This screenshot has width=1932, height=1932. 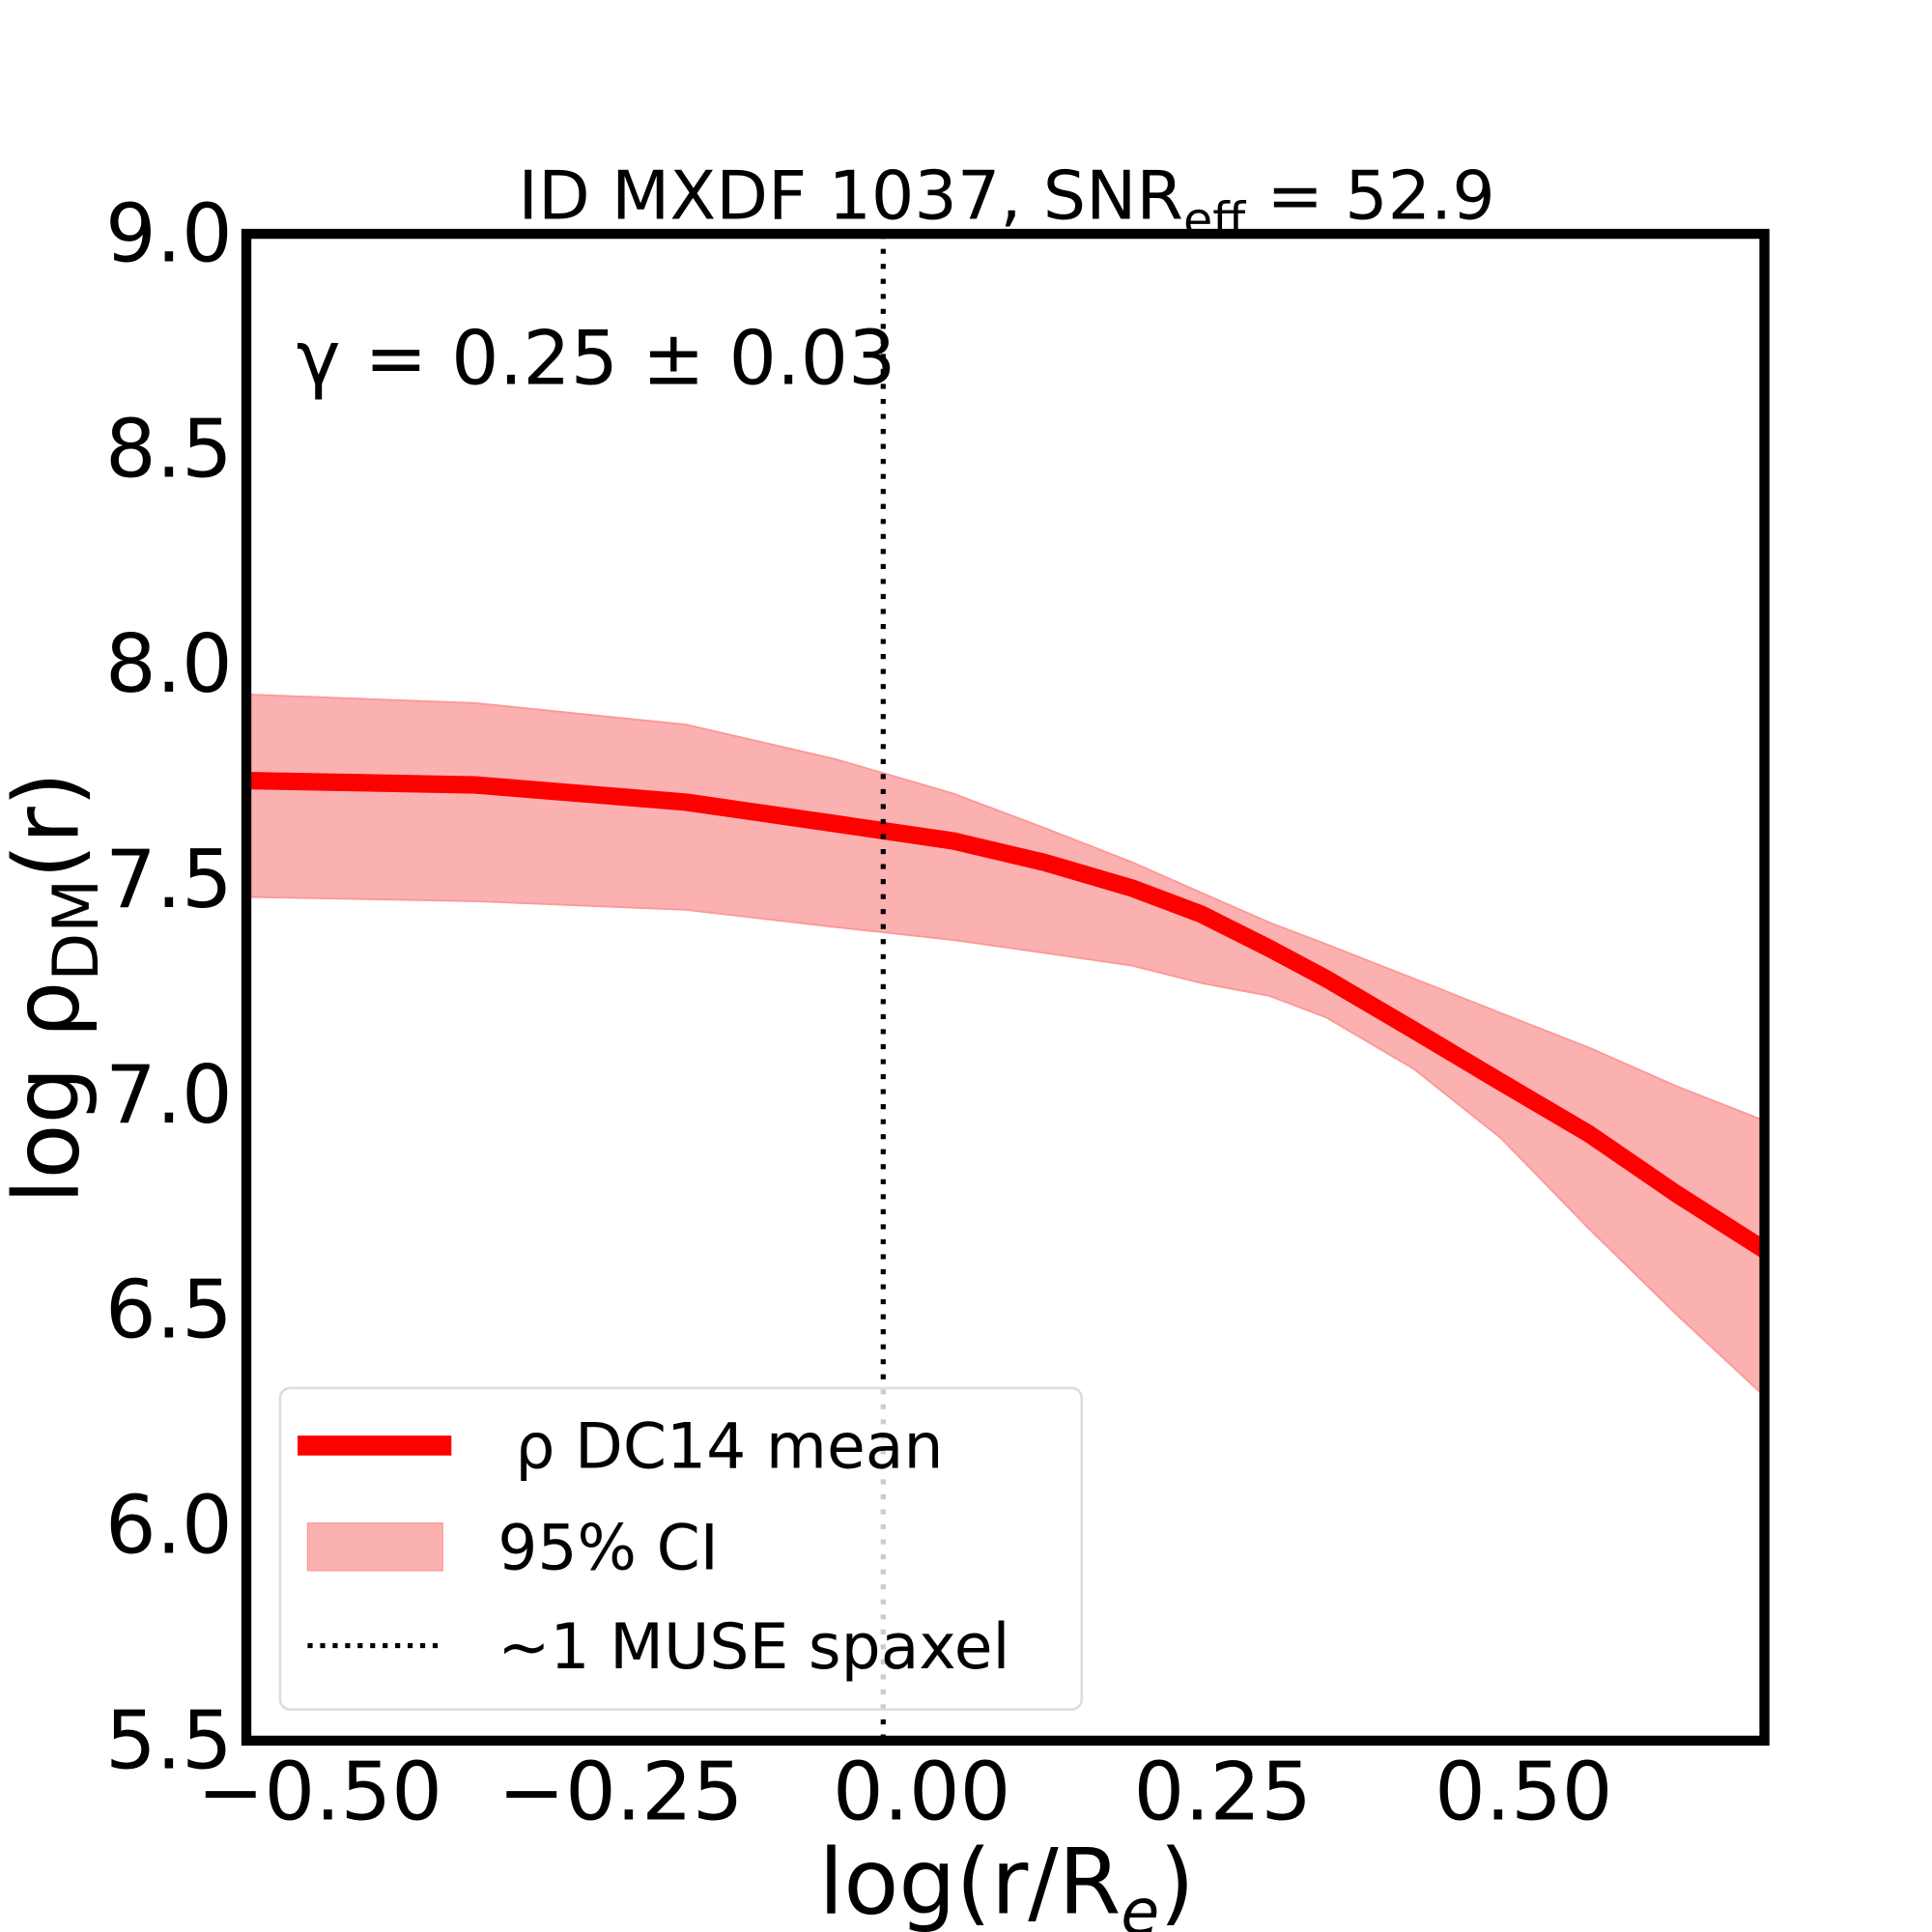 What do you see at coordinates (169, 449) in the screenshot?
I see `y-tick-label: 8.5` at bounding box center [169, 449].